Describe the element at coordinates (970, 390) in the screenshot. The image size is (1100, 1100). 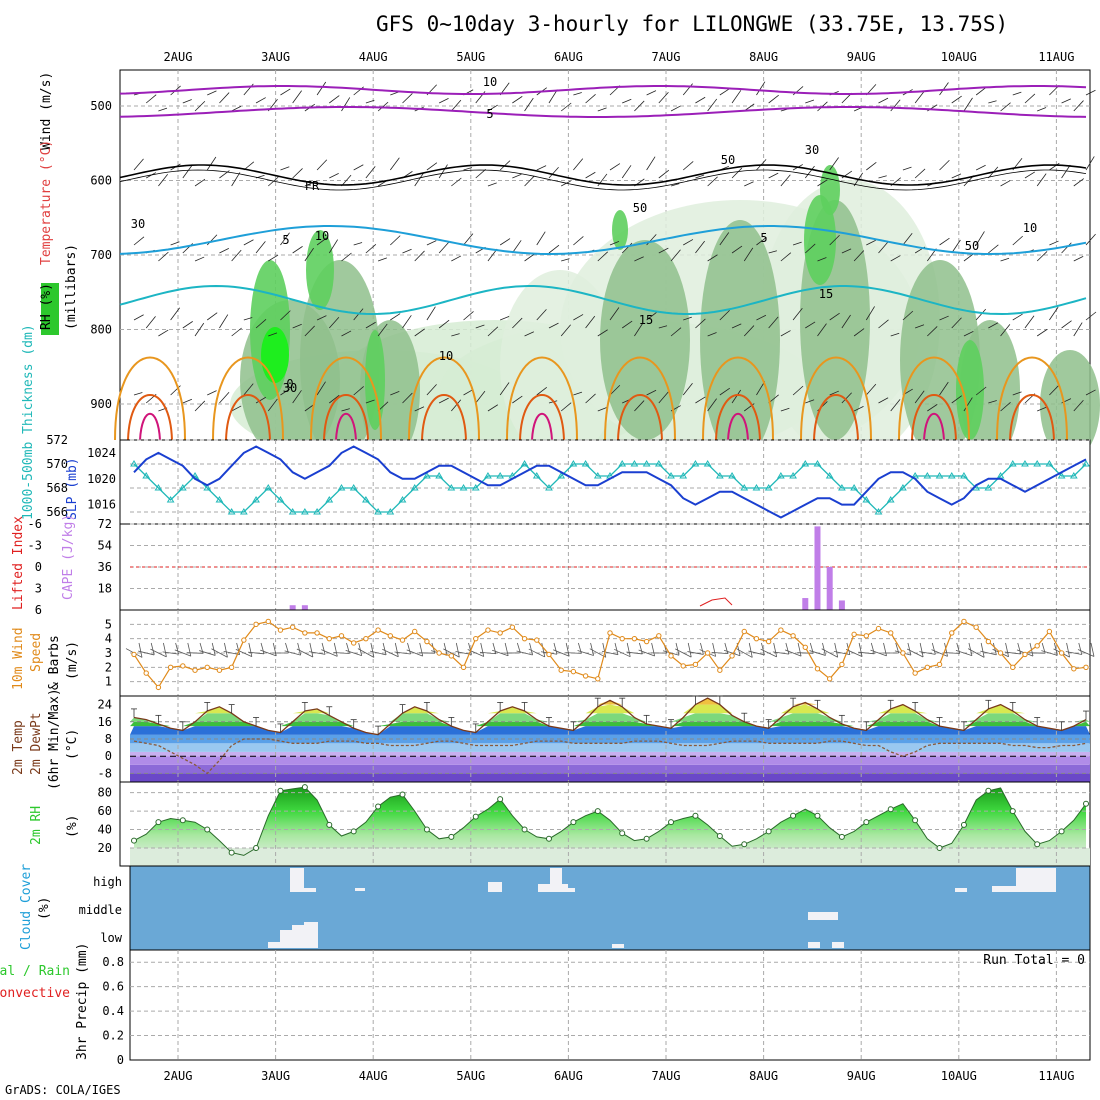
I see `rh-high-shading` at that location.